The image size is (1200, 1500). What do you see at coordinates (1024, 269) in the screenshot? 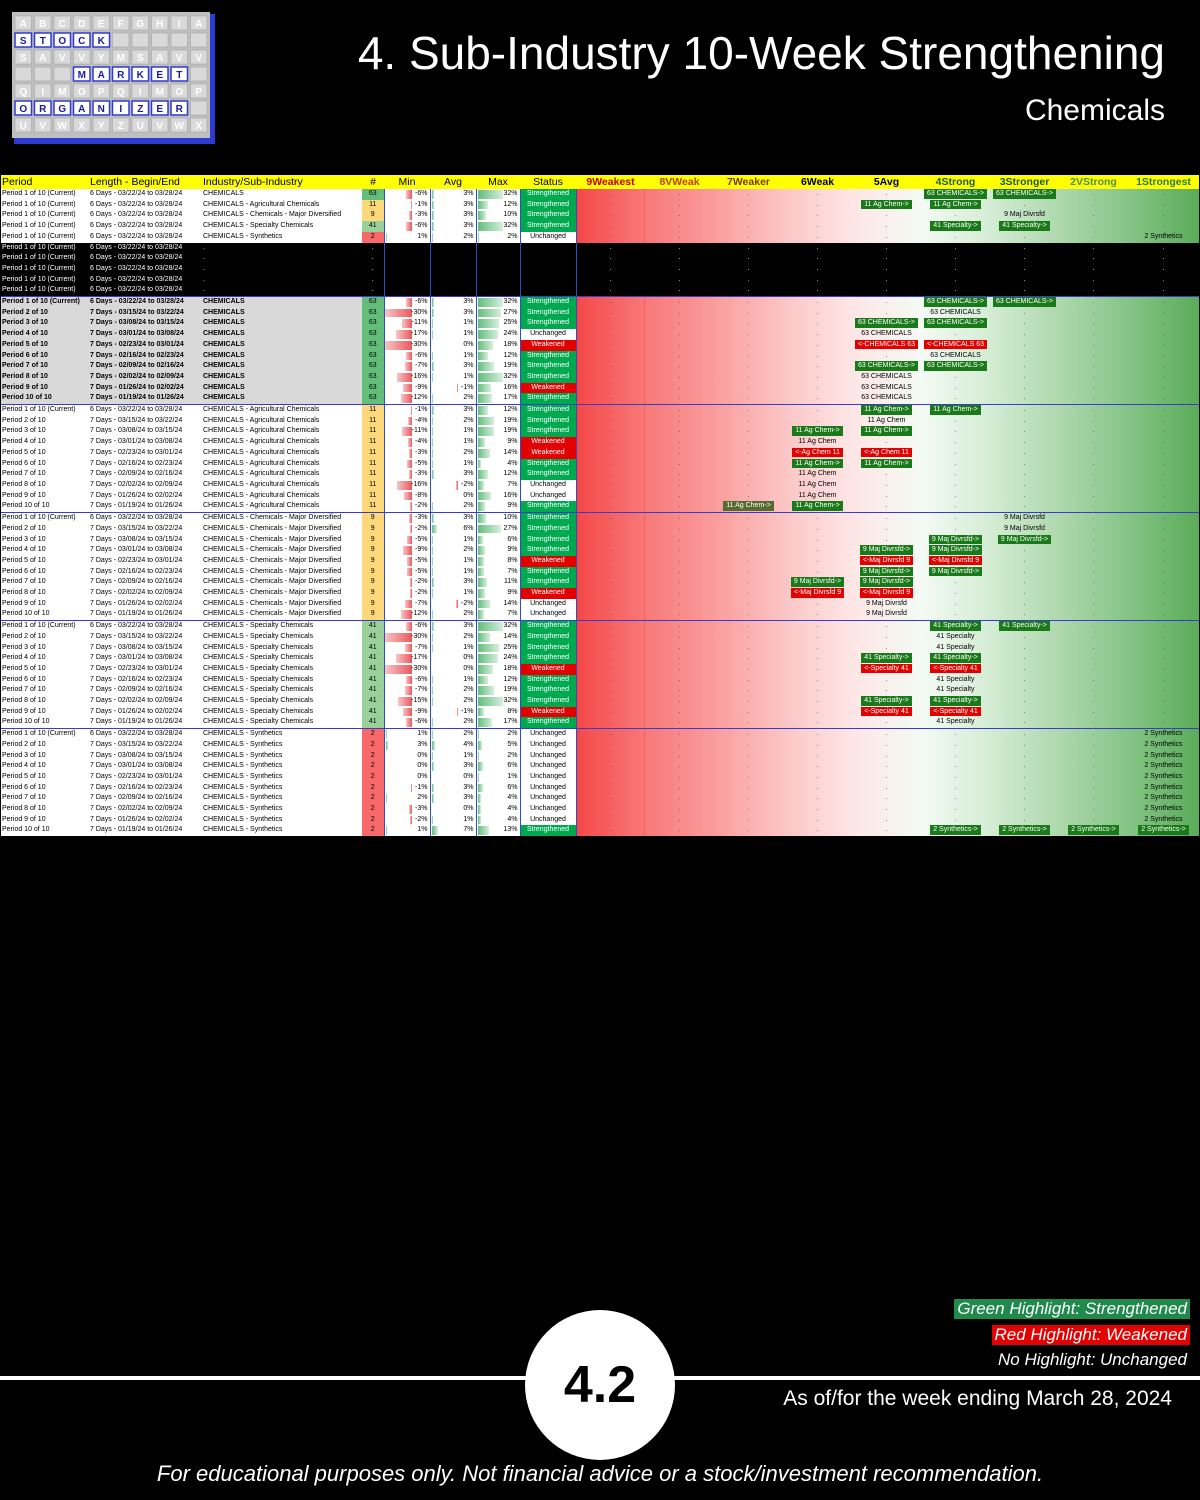
I see `level-cell-3stronger: .` at bounding box center [1024, 269].